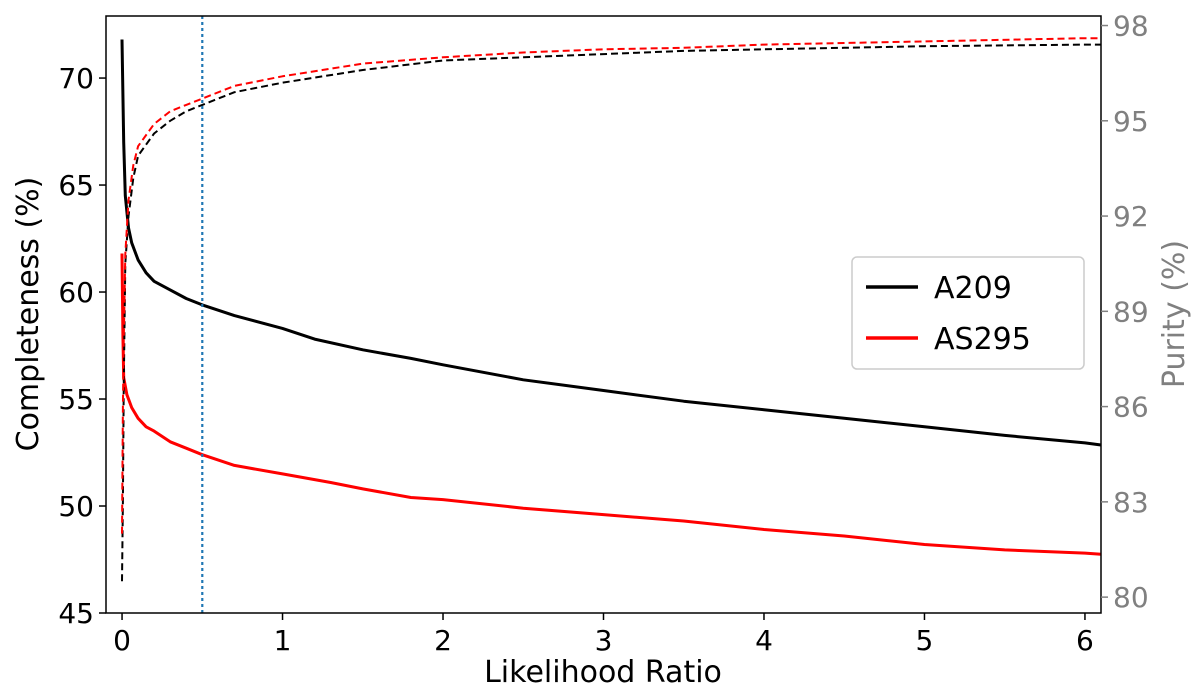  What do you see at coordinates (76, 399) in the screenshot?
I see `y-tick-label: 55` at bounding box center [76, 399].